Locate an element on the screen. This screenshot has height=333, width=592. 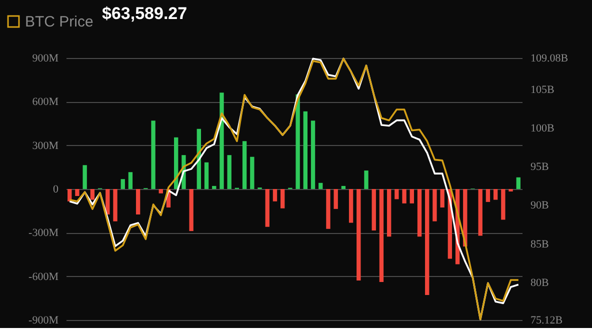
text: $63,589.27 is located at coordinates (145, 13).